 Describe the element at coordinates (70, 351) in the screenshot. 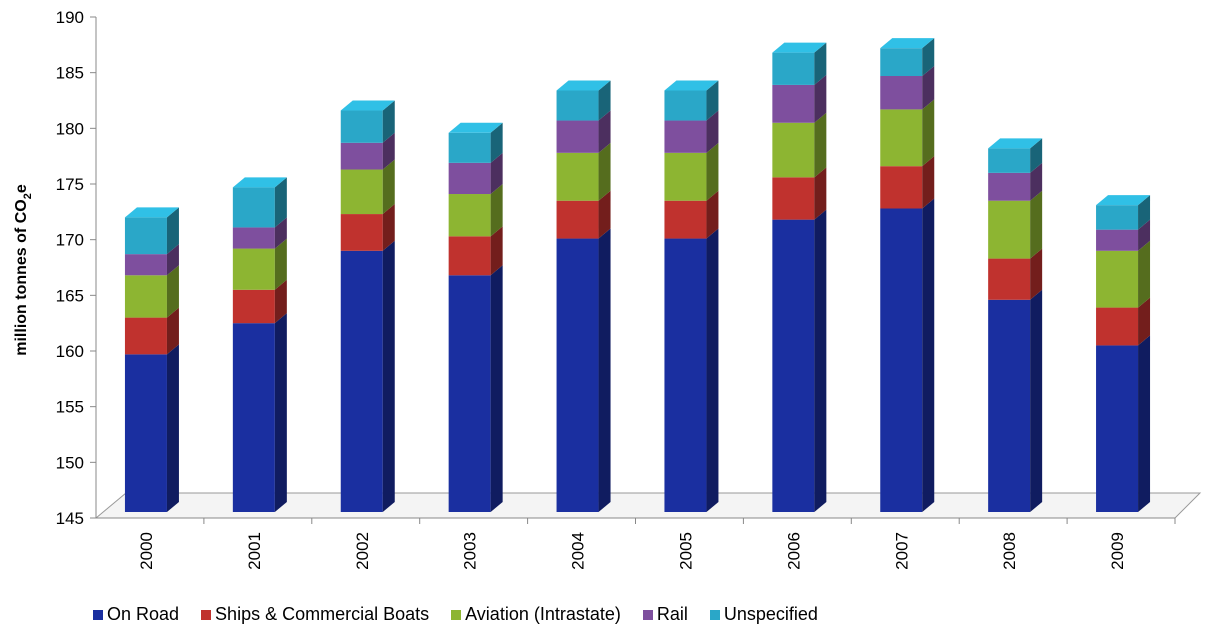

I see `y-tick-label: 160` at that location.